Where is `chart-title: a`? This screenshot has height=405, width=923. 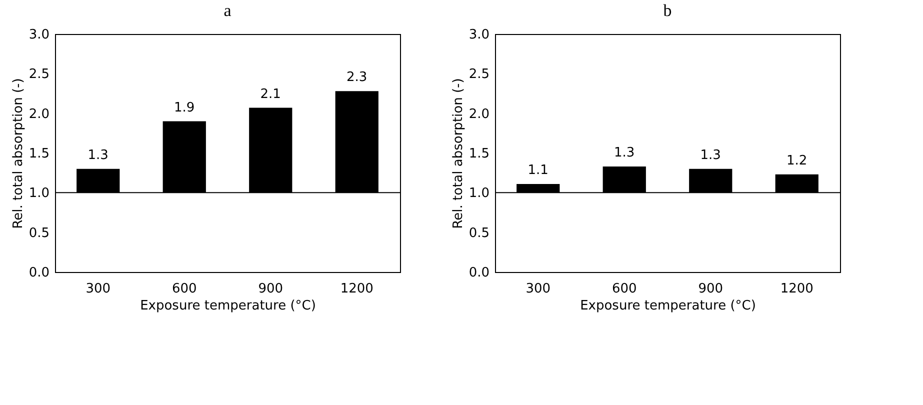 chart-title: a is located at coordinates (228, 10).